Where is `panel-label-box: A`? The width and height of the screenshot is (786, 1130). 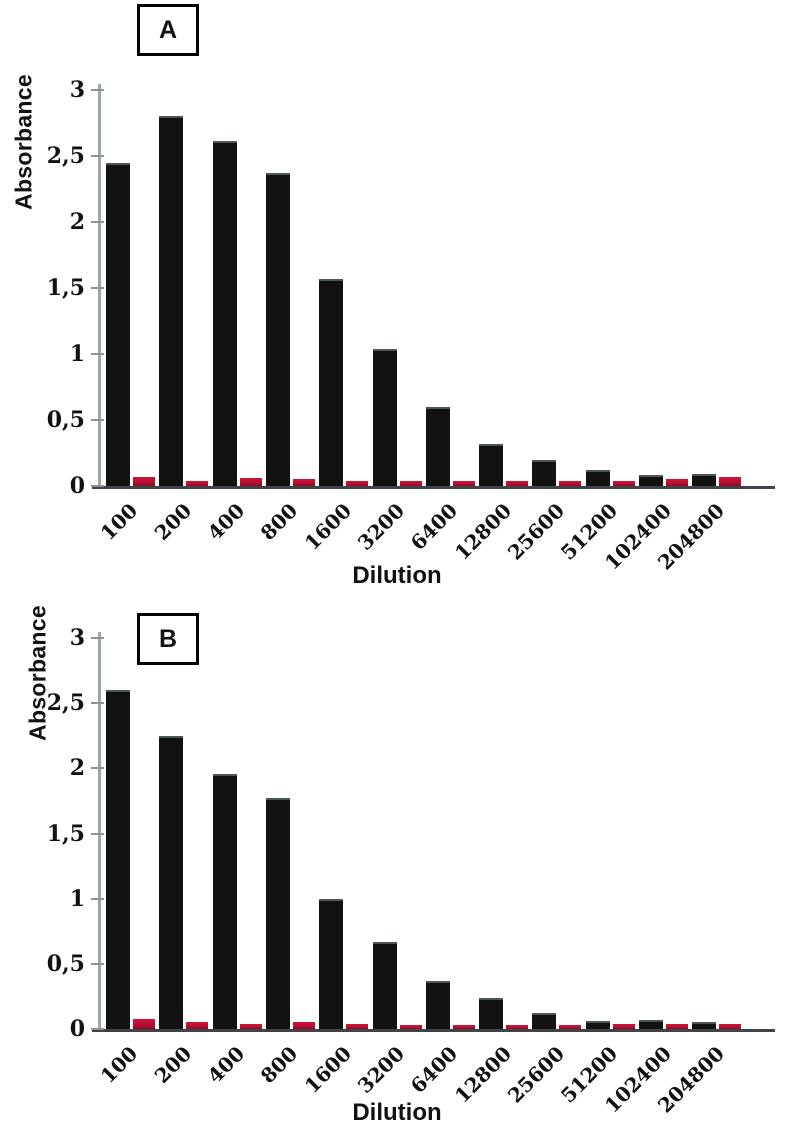
panel-label-box: A is located at coordinates (168, 30).